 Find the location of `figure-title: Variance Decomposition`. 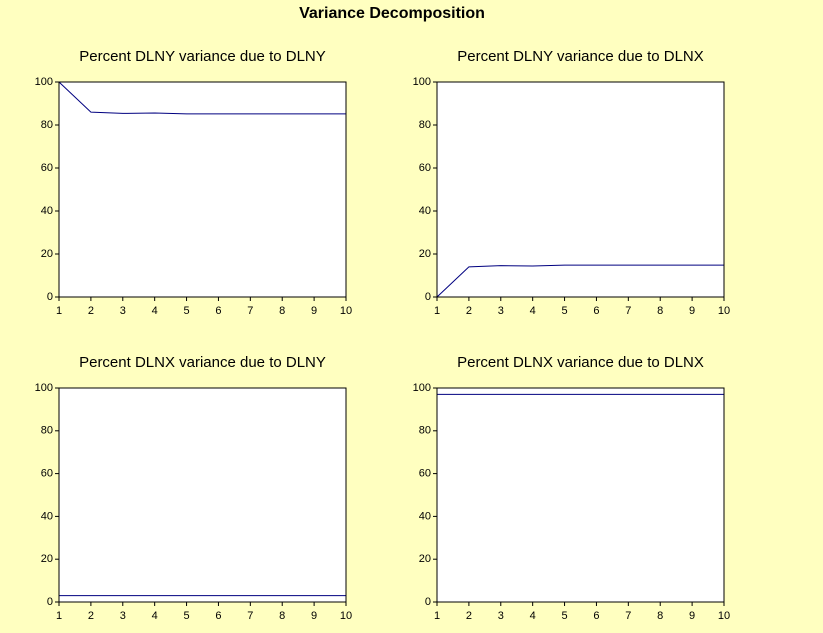

figure-title: Variance Decomposition is located at coordinates (392, 13).